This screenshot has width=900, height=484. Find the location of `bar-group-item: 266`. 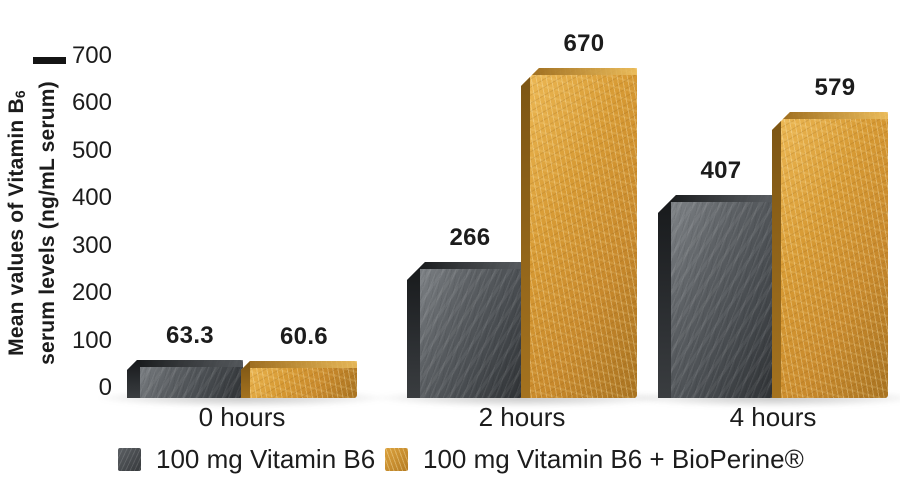

bar-group-item: 266 is located at coordinates (465, 311).